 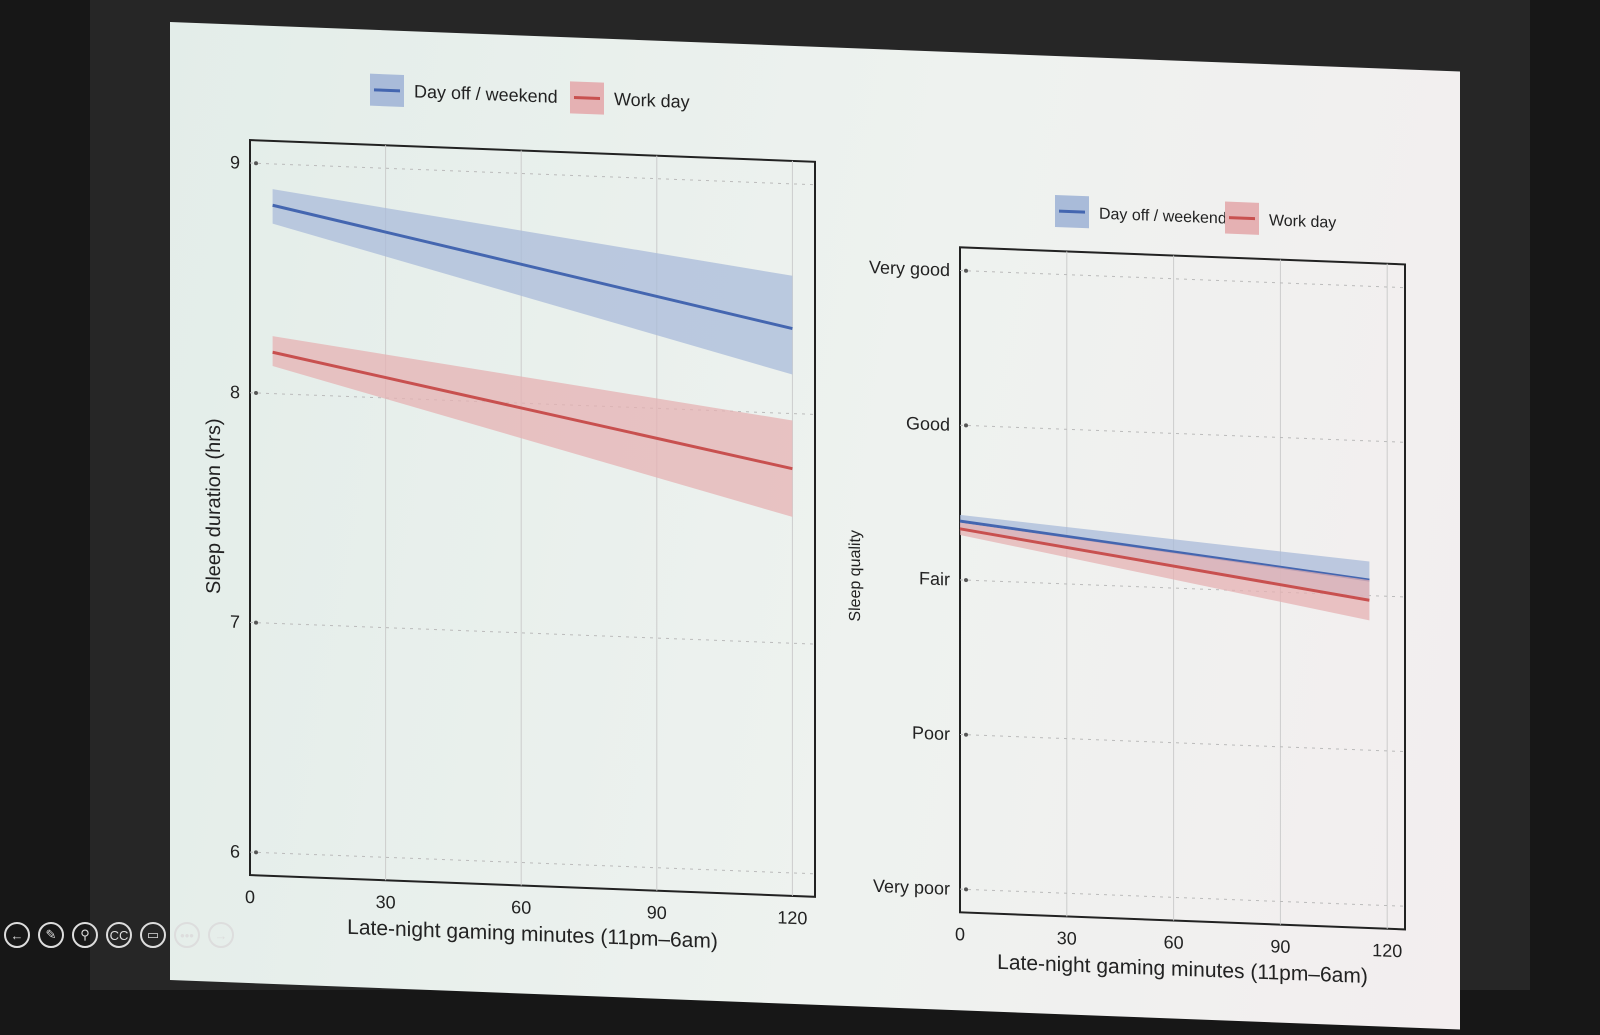 I want to click on zoom-icon: ⚲, so click(x=85, y=934).